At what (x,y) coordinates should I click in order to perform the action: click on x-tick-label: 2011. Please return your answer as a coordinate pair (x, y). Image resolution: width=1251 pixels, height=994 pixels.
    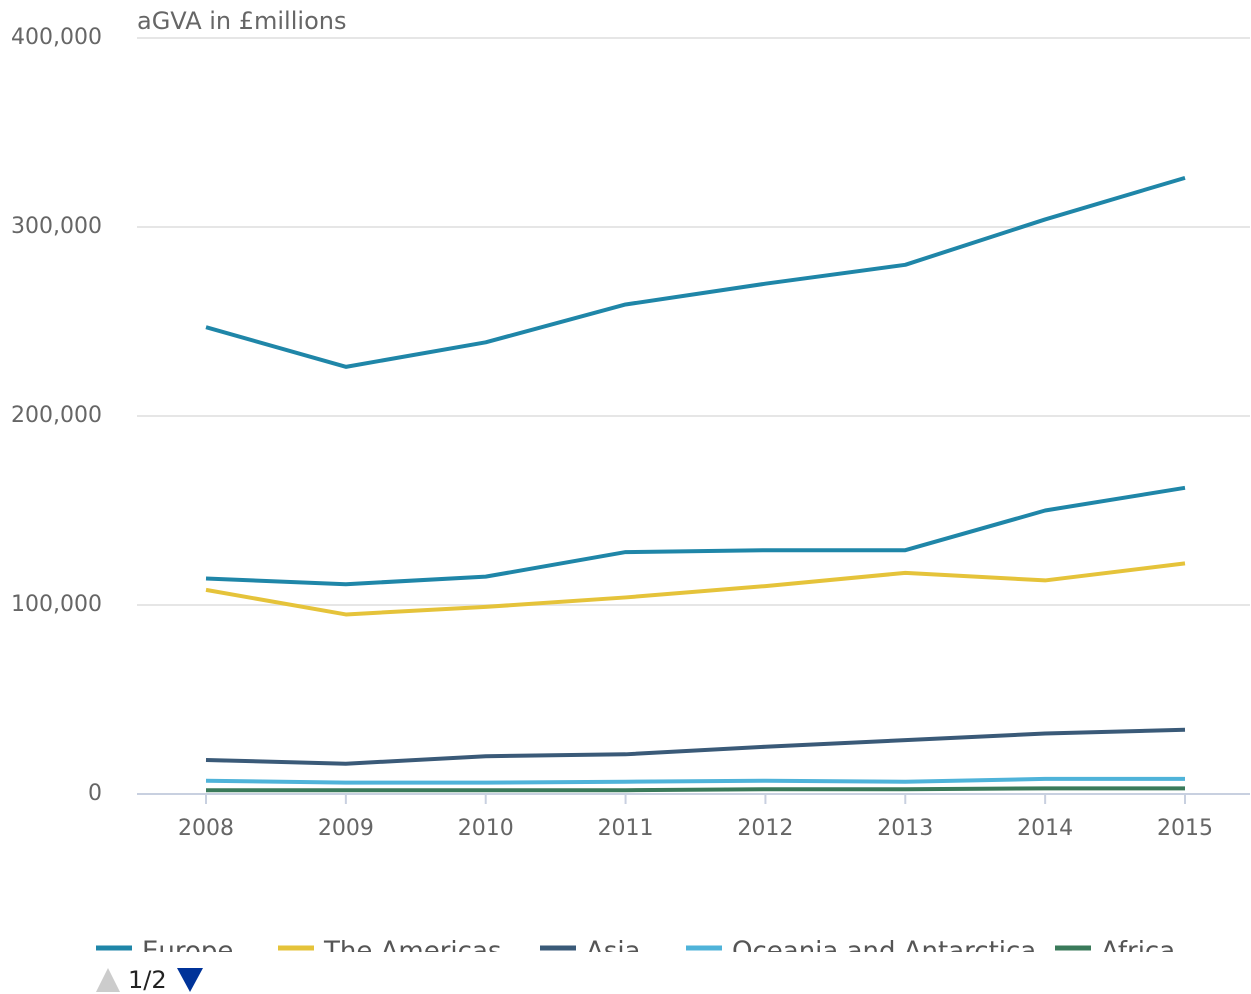
    Looking at the image, I should click on (626, 828).